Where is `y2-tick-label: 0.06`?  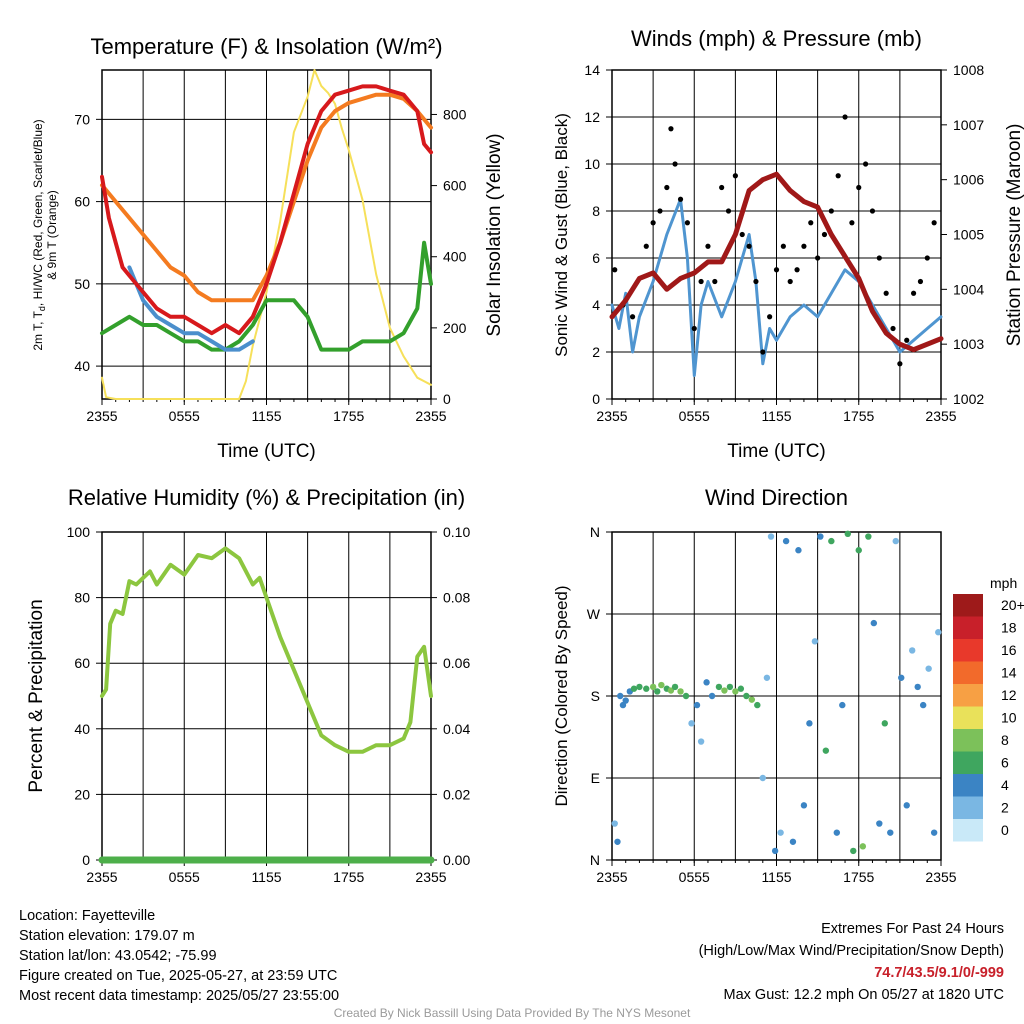
y2-tick-label: 0.06 is located at coordinates (456, 663).